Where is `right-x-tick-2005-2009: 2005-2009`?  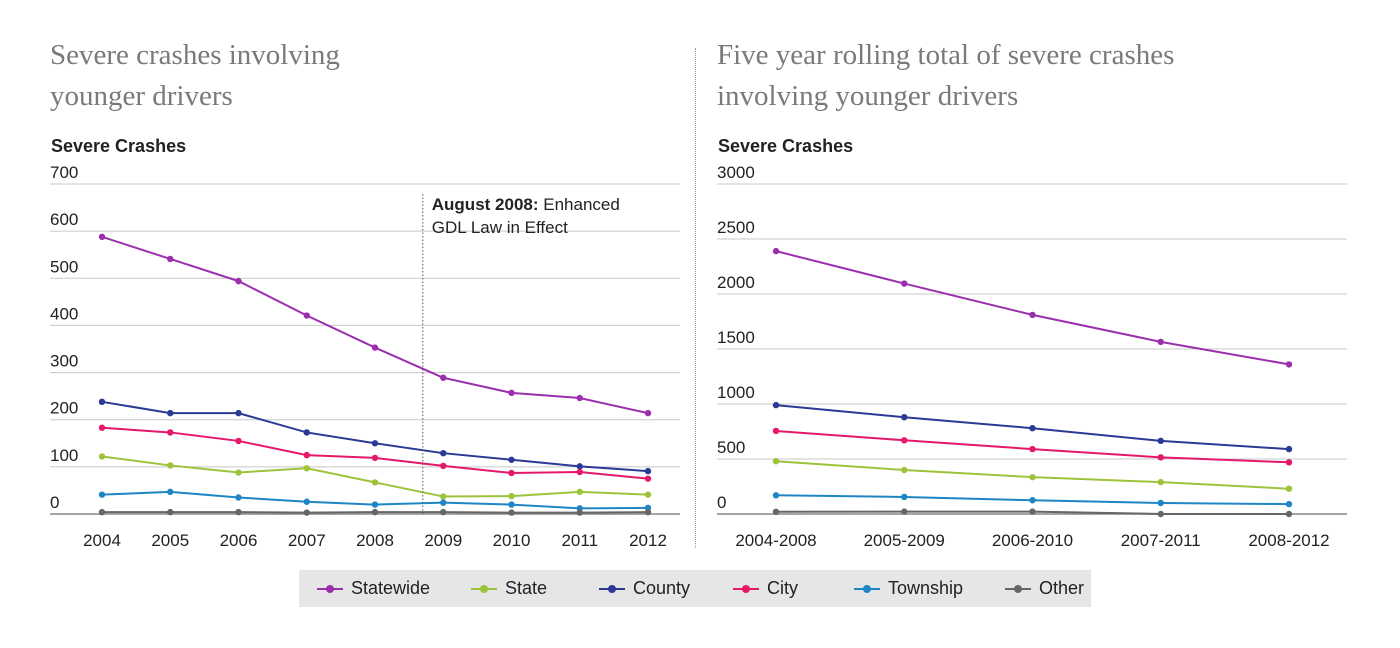 right-x-tick-2005-2009: 2005-2009 is located at coordinates (904, 540).